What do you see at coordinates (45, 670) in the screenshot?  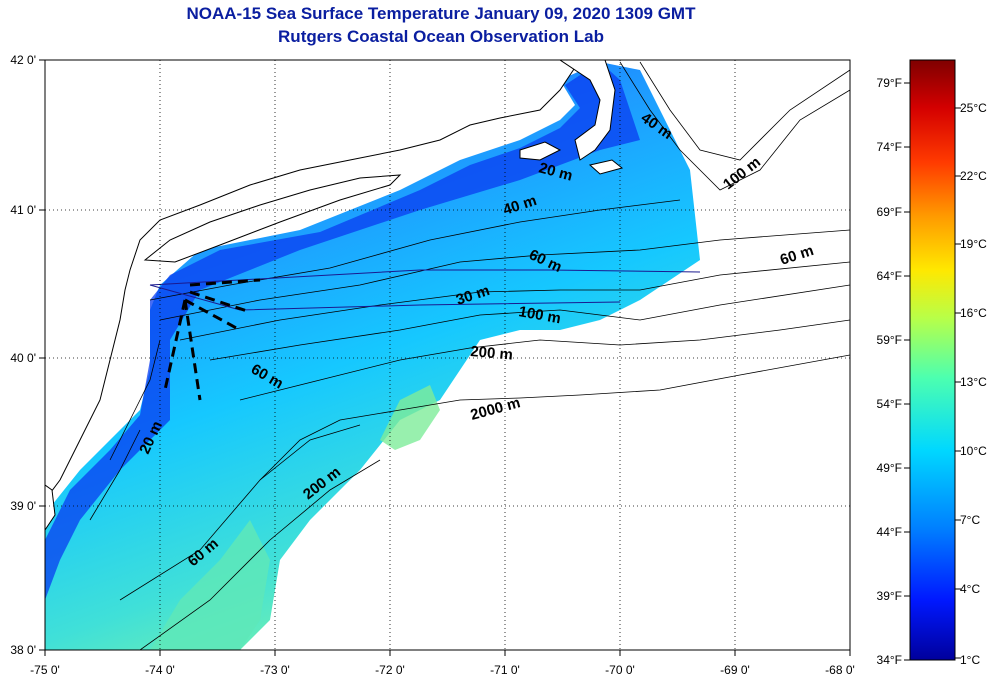 I see `lon-tick-label: -75 0'` at bounding box center [45, 670].